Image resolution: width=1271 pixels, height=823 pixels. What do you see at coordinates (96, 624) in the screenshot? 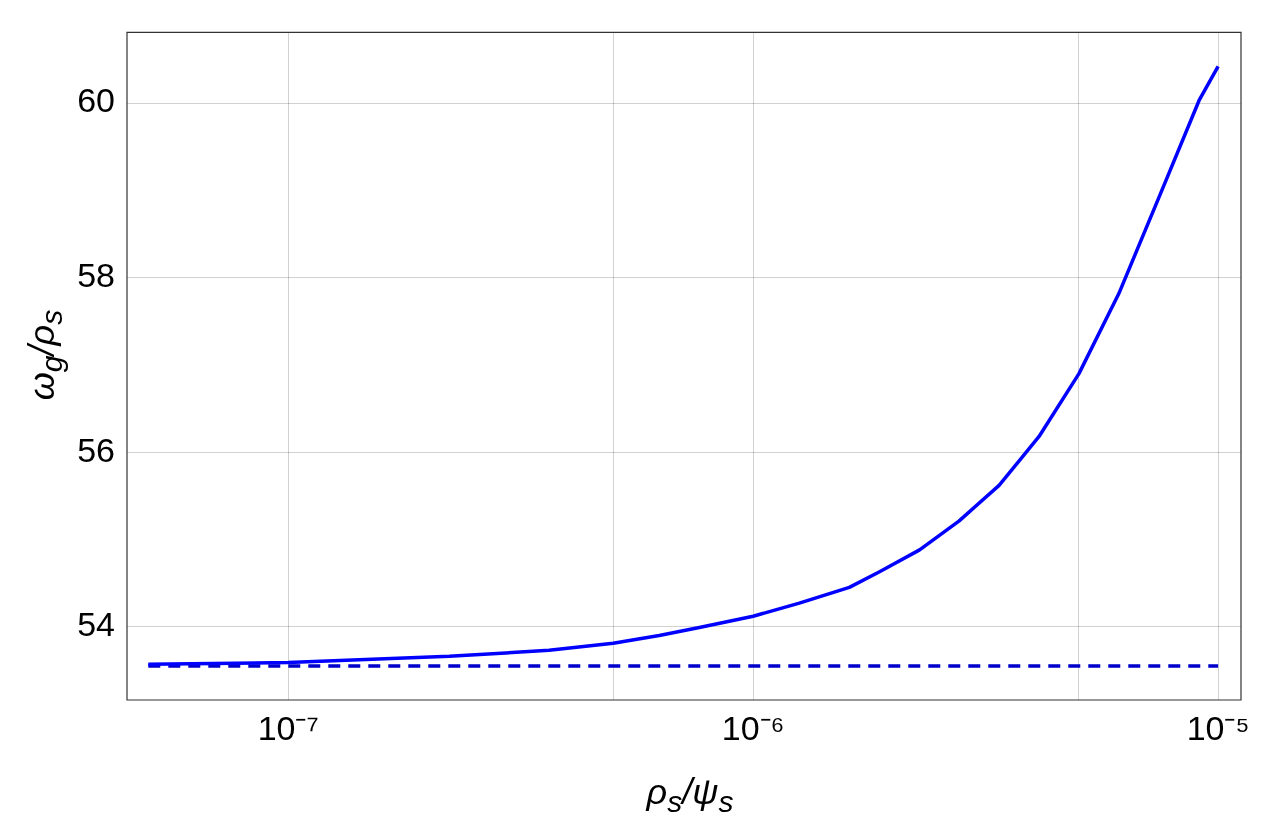
I see `y-tick-label: 54` at bounding box center [96, 624].